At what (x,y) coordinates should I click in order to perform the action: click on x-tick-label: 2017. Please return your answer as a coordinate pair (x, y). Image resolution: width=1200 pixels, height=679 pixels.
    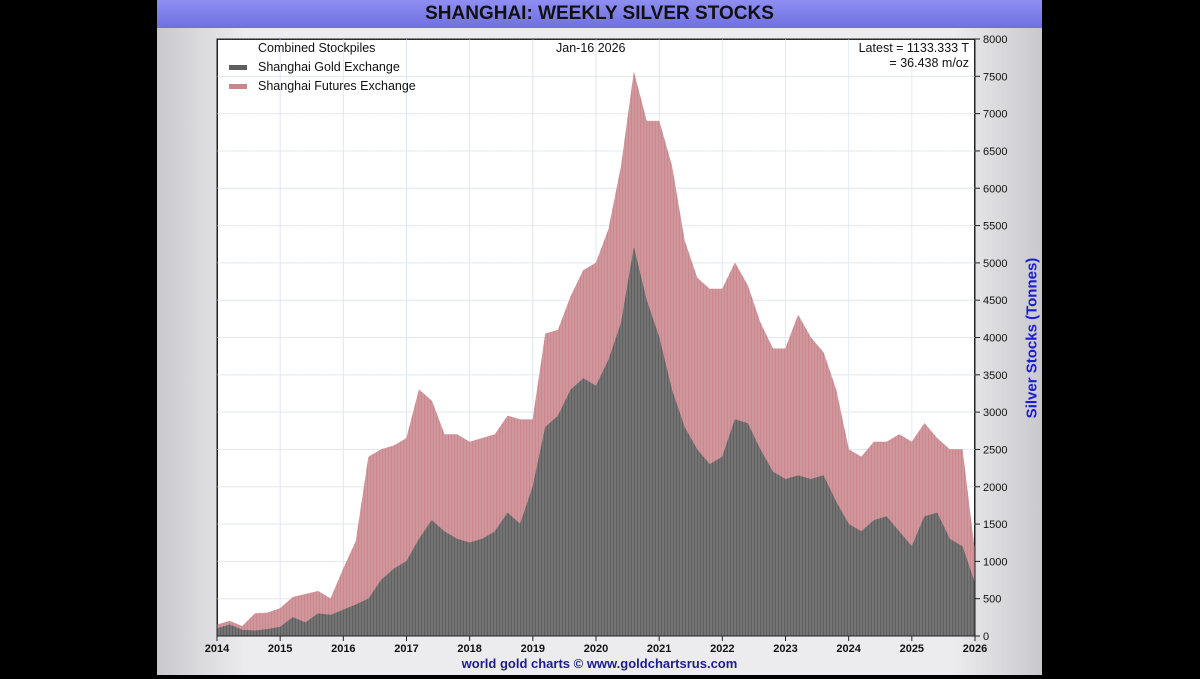
    Looking at the image, I should click on (406, 649).